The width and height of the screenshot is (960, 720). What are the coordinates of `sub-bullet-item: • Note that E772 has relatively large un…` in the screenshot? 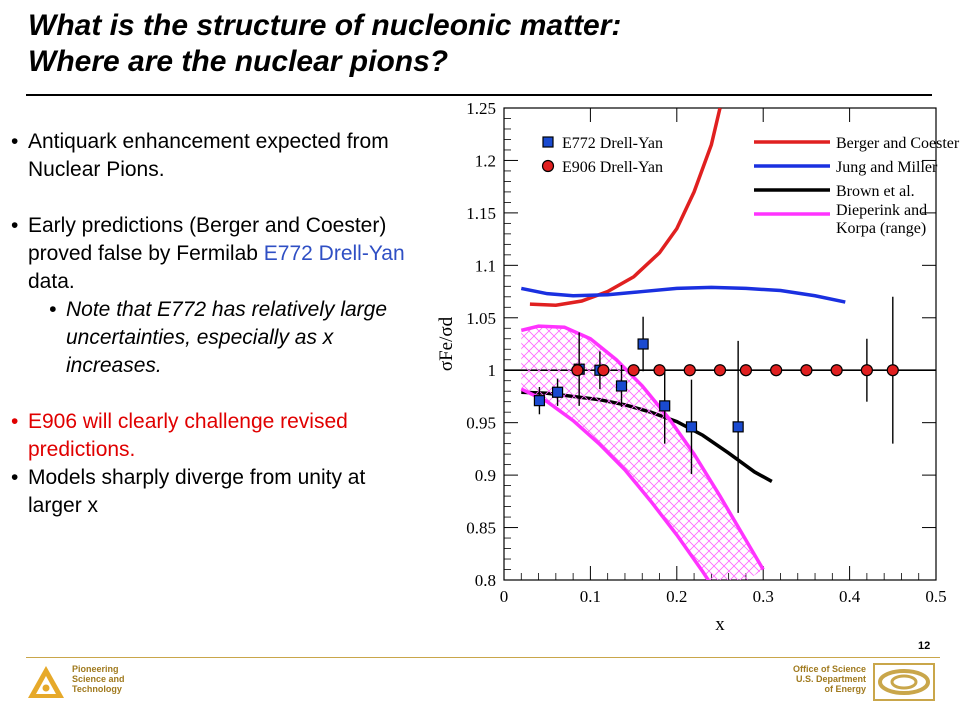 It's located at (234, 338).